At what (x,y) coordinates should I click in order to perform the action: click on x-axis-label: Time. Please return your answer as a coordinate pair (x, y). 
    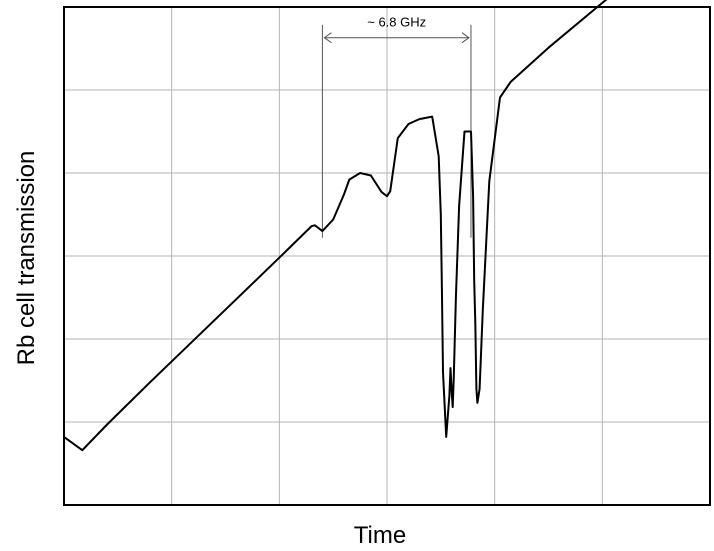
    Looking at the image, I should click on (380, 535).